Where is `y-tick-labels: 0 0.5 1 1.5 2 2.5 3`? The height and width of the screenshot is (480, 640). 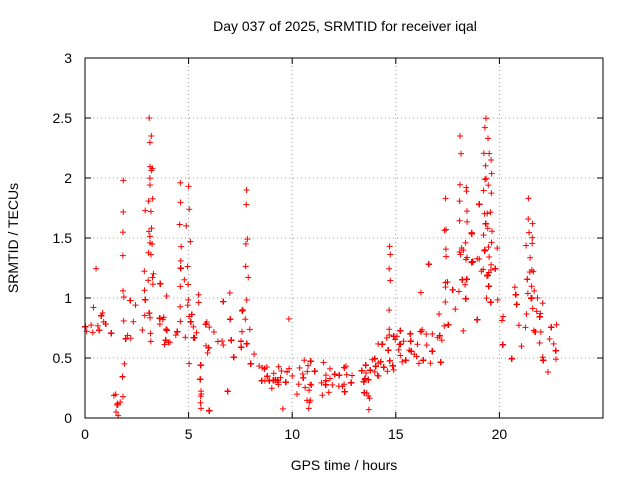 y-tick-labels: 0 0.5 1 1.5 2 2.5 3 is located at coordinates (63, 238).